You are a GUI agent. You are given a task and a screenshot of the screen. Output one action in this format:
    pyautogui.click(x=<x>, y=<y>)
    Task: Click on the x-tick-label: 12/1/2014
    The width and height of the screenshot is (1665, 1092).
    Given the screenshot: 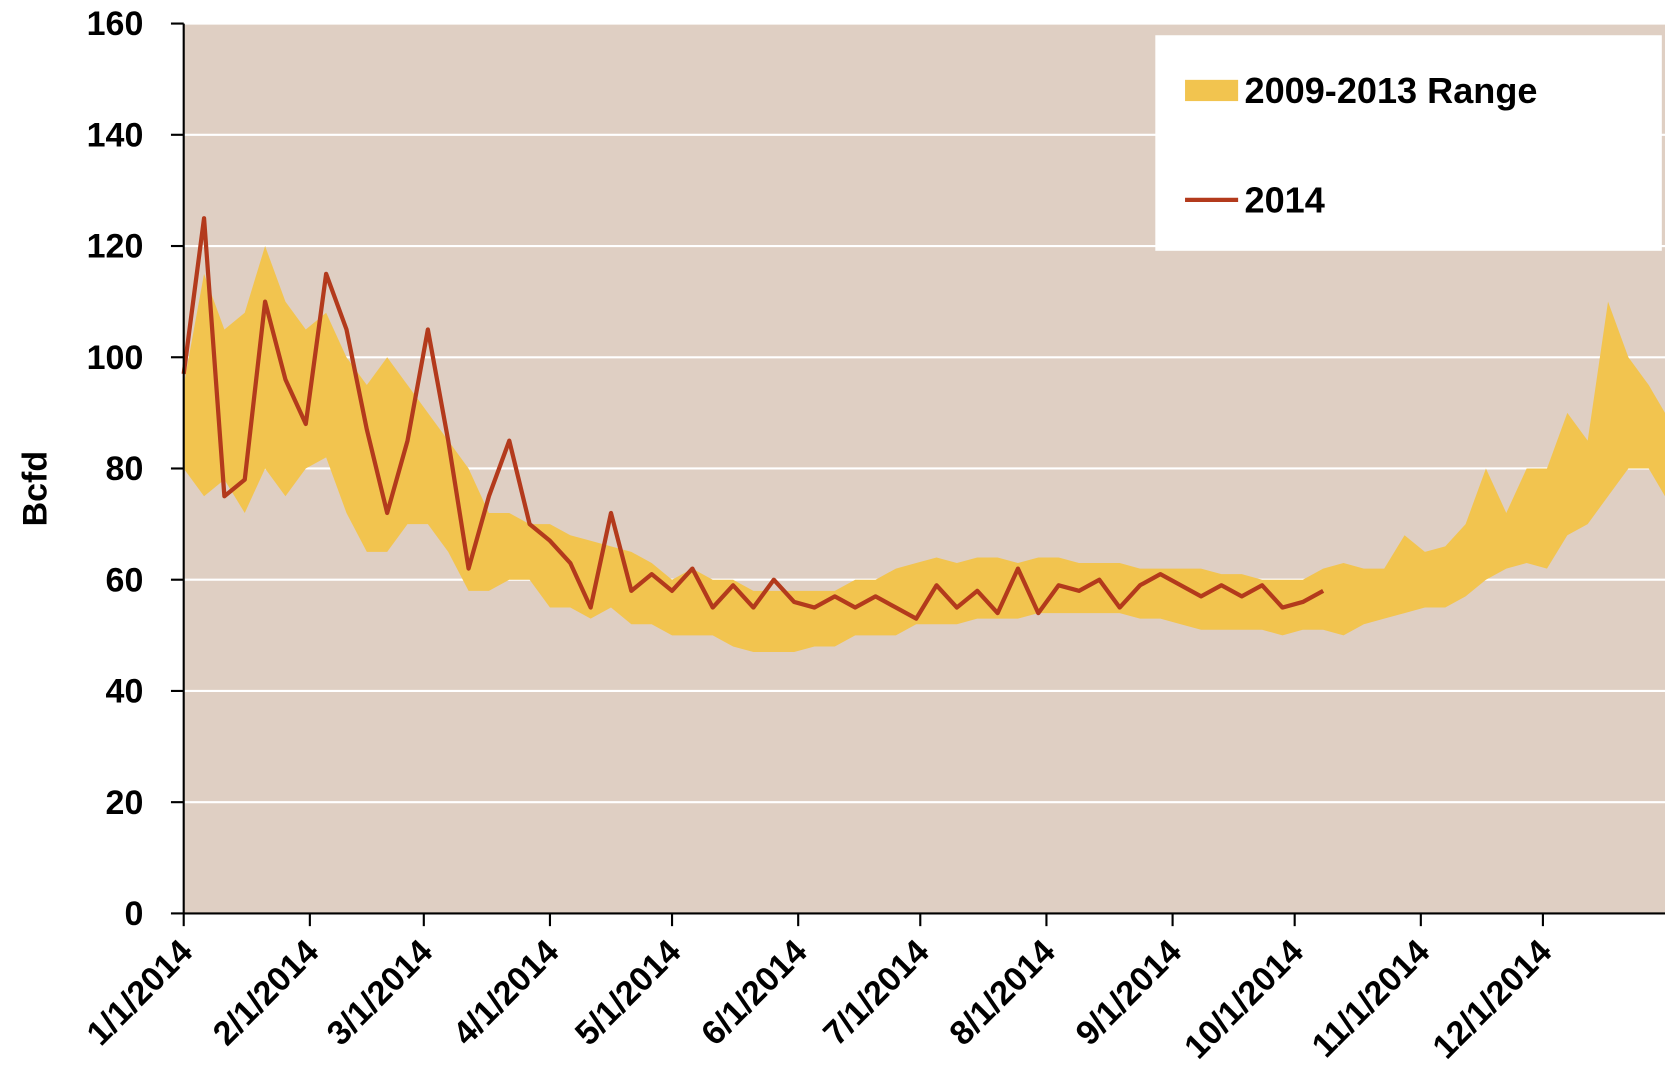 What is the action you would take?
    pyautogui.click(x=1492, y=999)
    